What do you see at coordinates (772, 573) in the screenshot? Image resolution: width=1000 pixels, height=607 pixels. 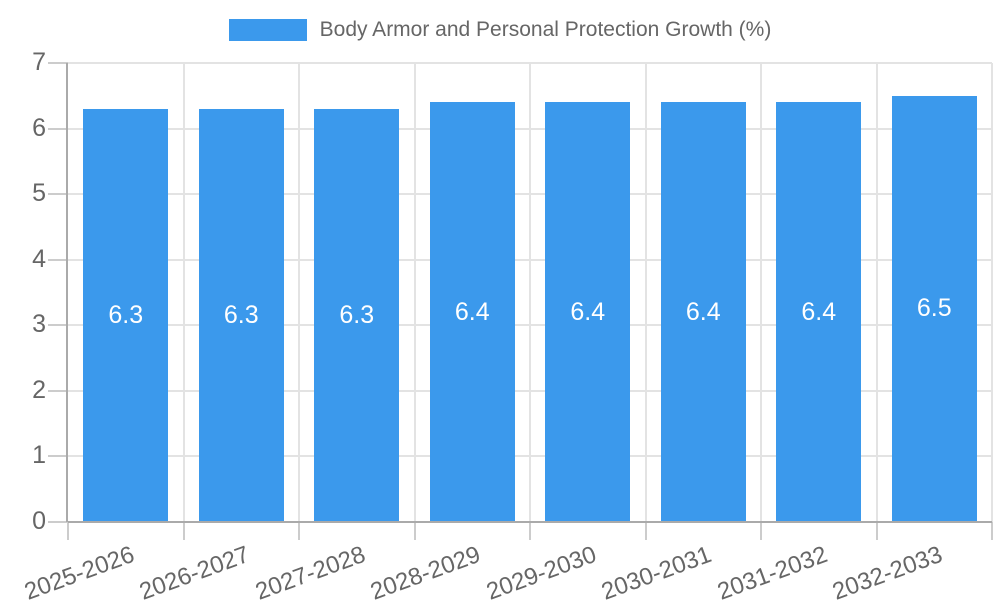 I see `x-tick-label: 2031-2032` at bounding box center [772, 573].